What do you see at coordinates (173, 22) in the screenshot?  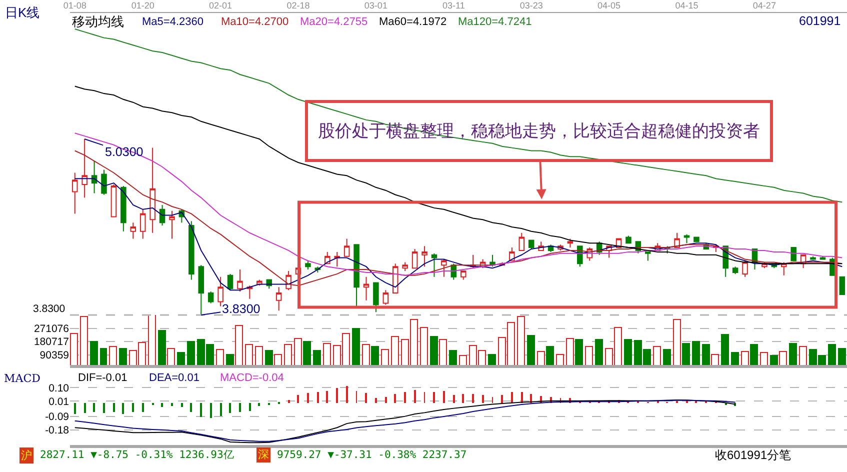 I see `text: Ma5=4.2360` at bounding box center [173, 22].